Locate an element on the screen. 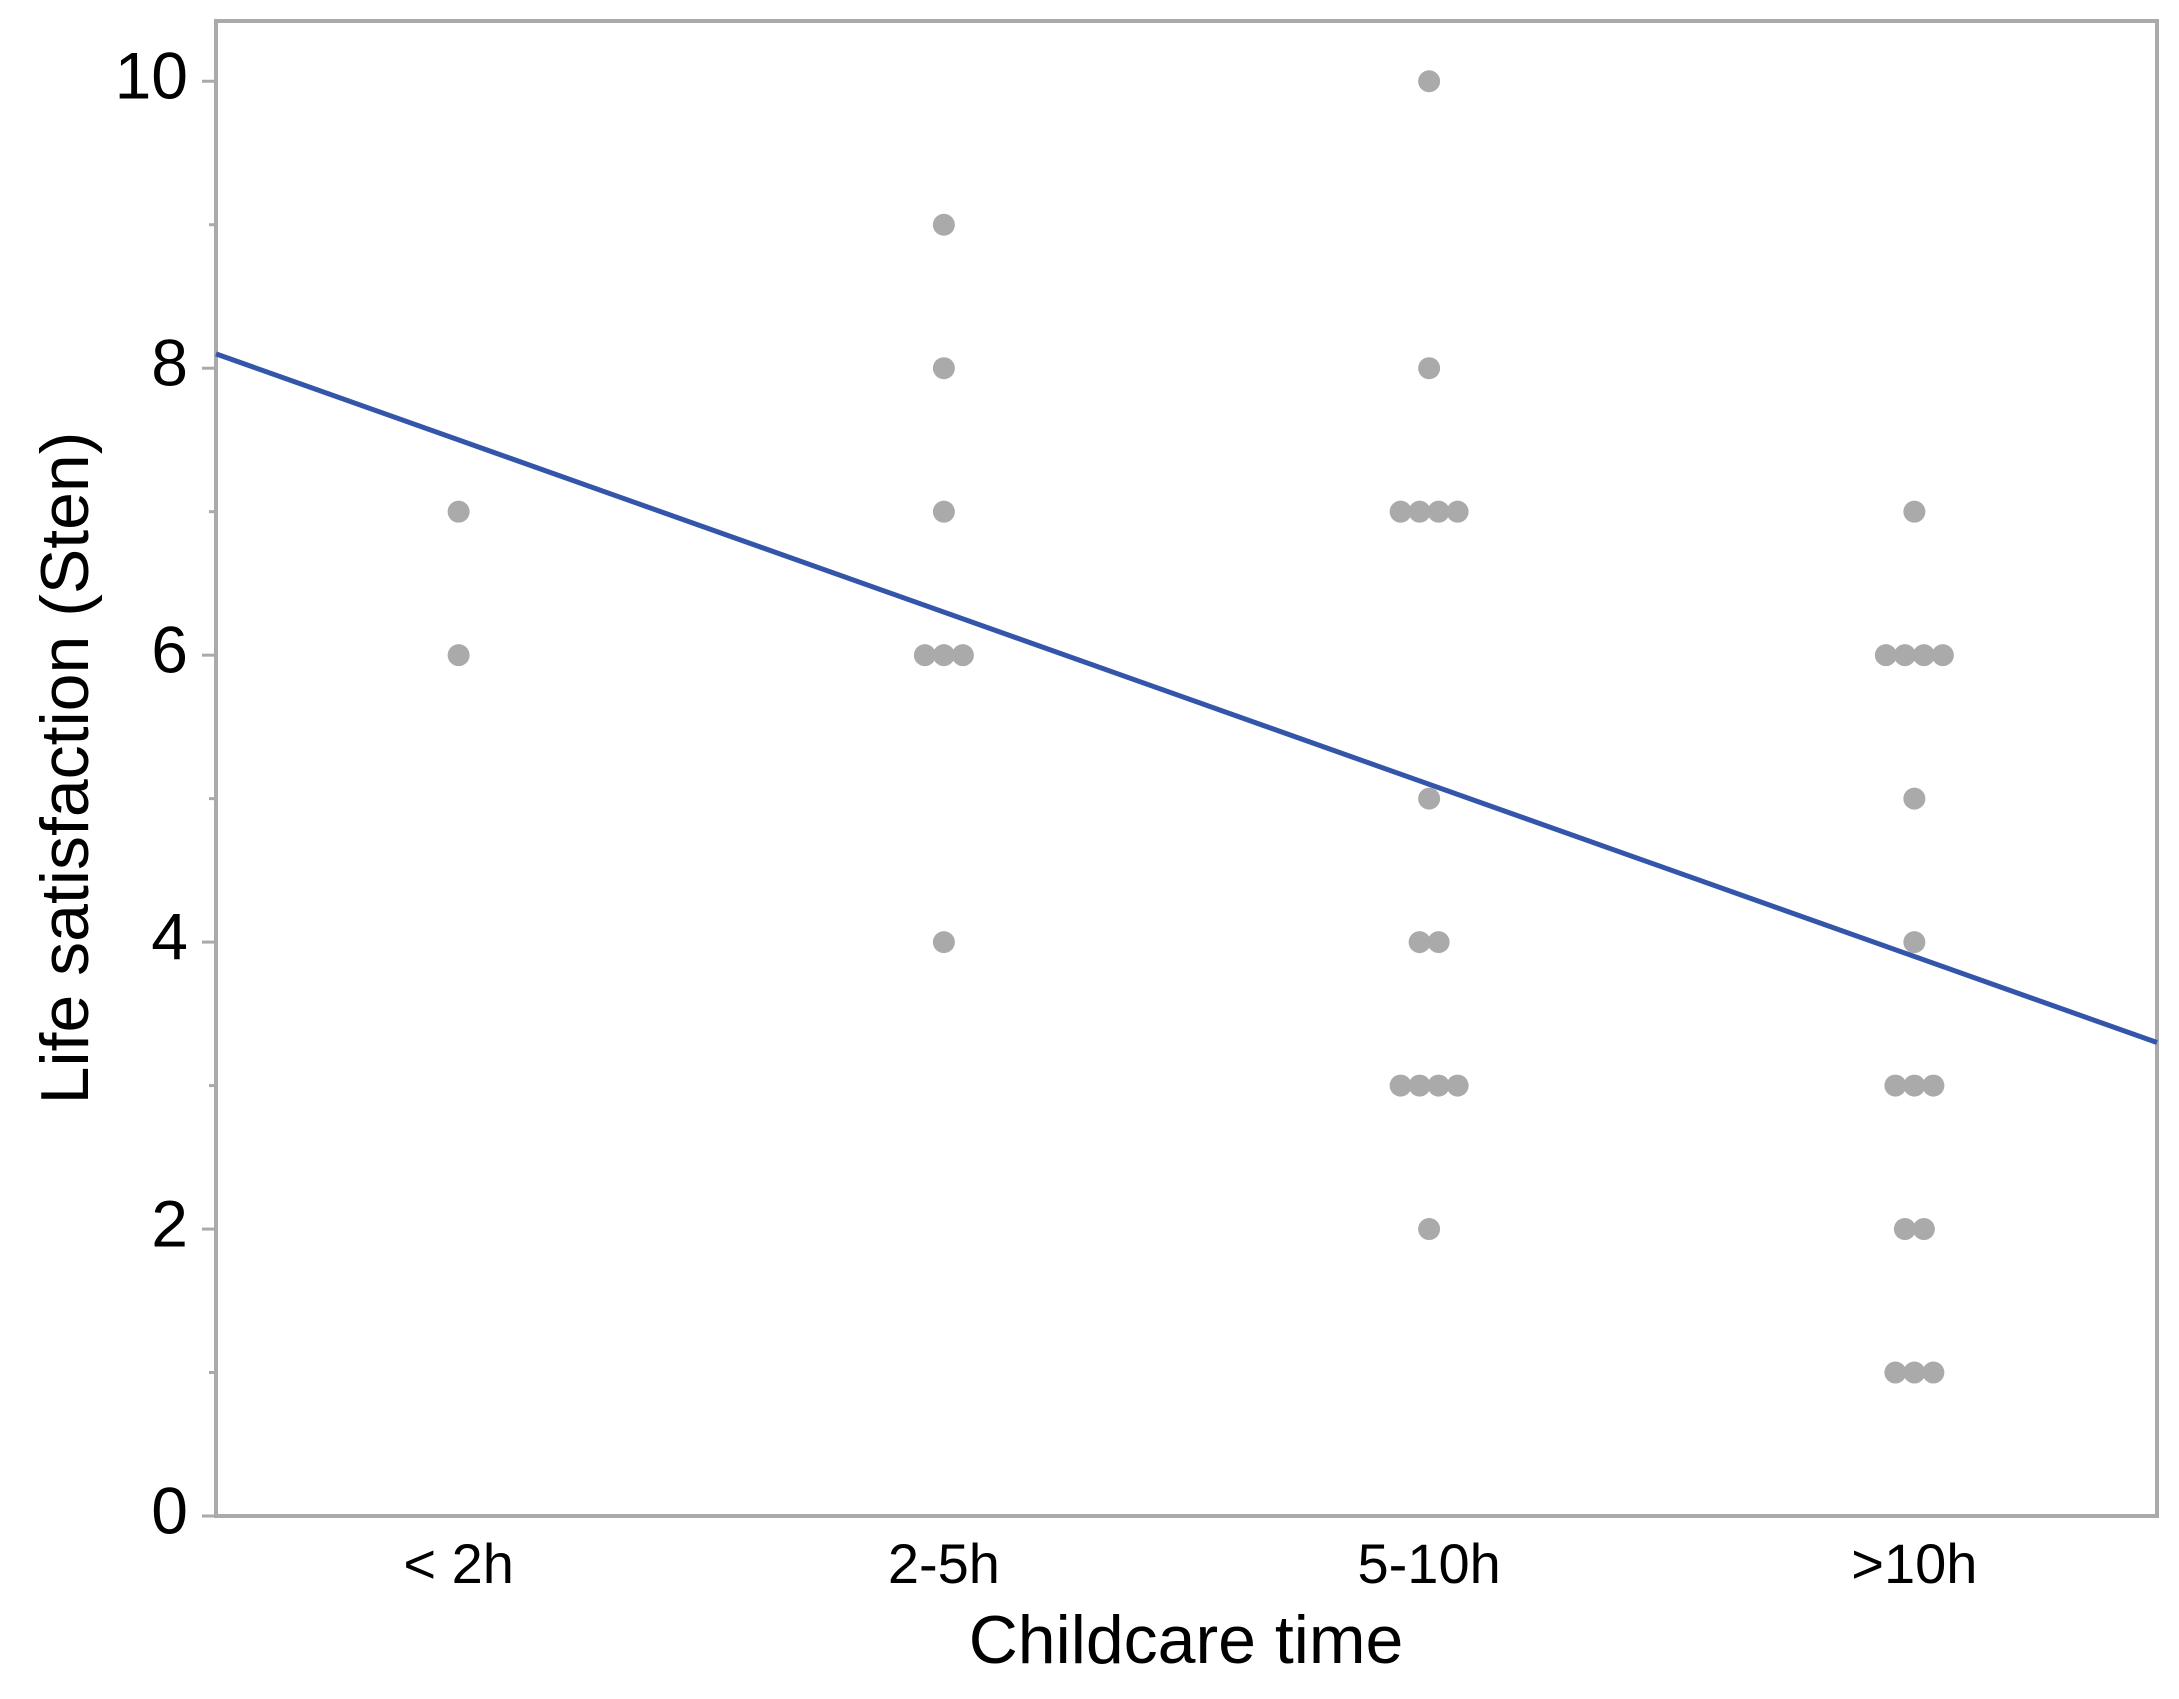 Image resolution: width=2179 pixels, height=1699 pixels. y-tick-label: 4 is located at coordinates (169, 937).